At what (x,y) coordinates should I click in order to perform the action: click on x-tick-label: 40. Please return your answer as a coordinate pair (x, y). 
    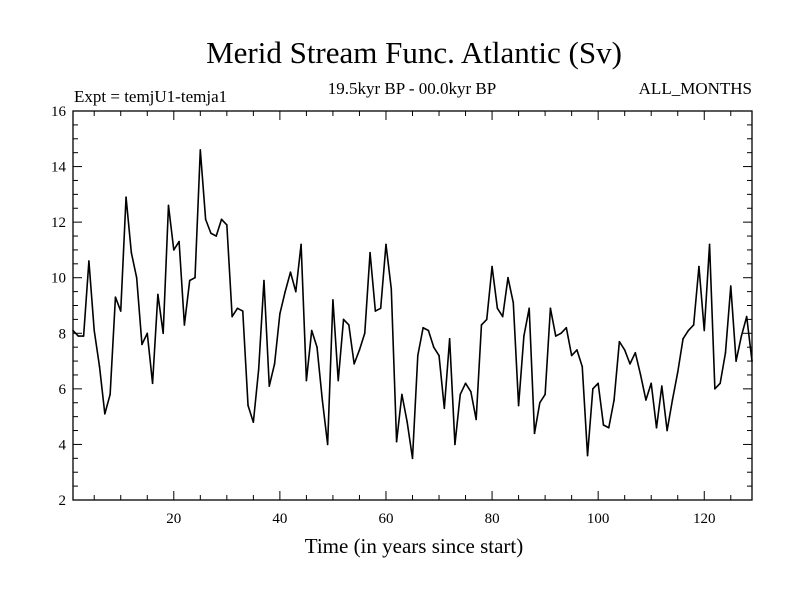
    Looking at the image, I should click on (279, 519).